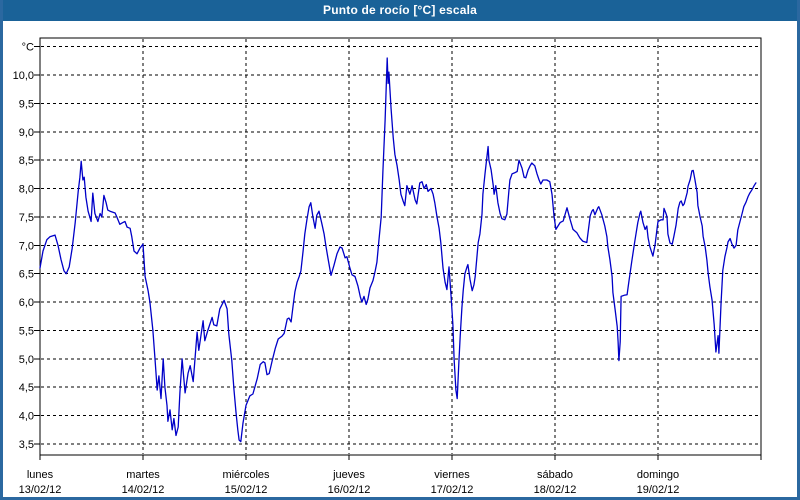  Describe the element at coordinates (26, 445) in the screenshot. I see `y-tick-label: 3,5` at that location.